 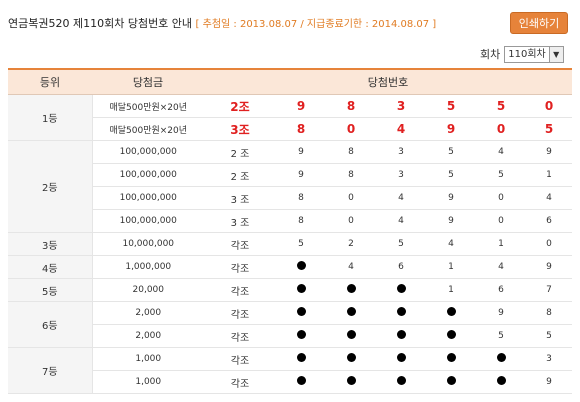 I want to click on round-select: 110회차 ▼, so click(x=534, y=54).